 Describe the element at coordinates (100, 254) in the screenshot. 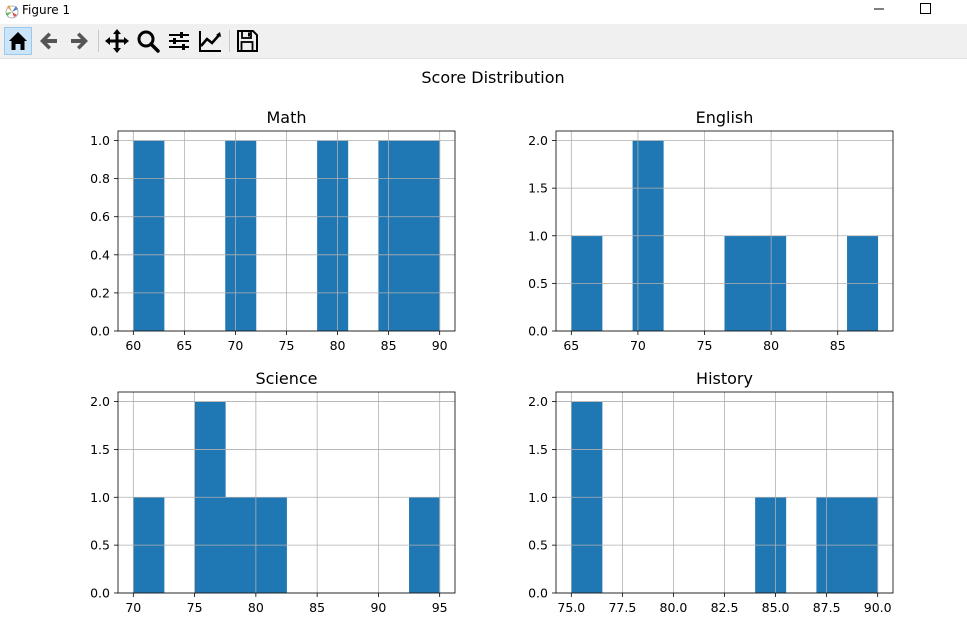

I see `math-y-tick-label: 0.4` at that location.